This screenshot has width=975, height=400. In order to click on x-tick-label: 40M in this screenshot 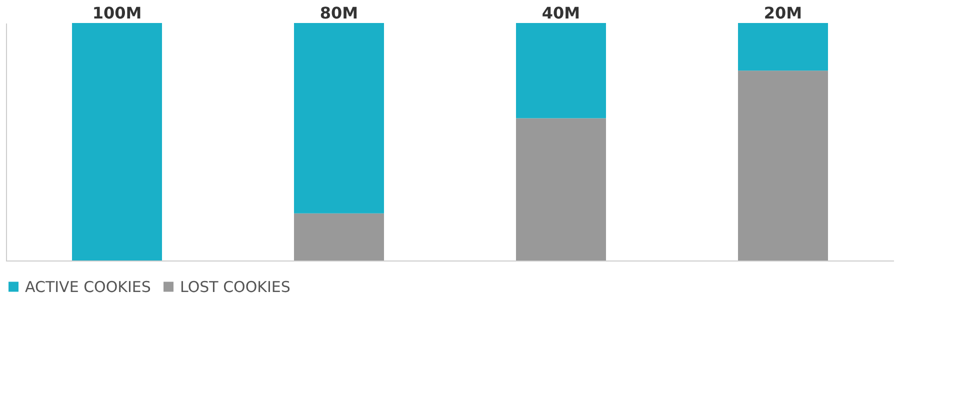, I will do `click(561, 13)`.